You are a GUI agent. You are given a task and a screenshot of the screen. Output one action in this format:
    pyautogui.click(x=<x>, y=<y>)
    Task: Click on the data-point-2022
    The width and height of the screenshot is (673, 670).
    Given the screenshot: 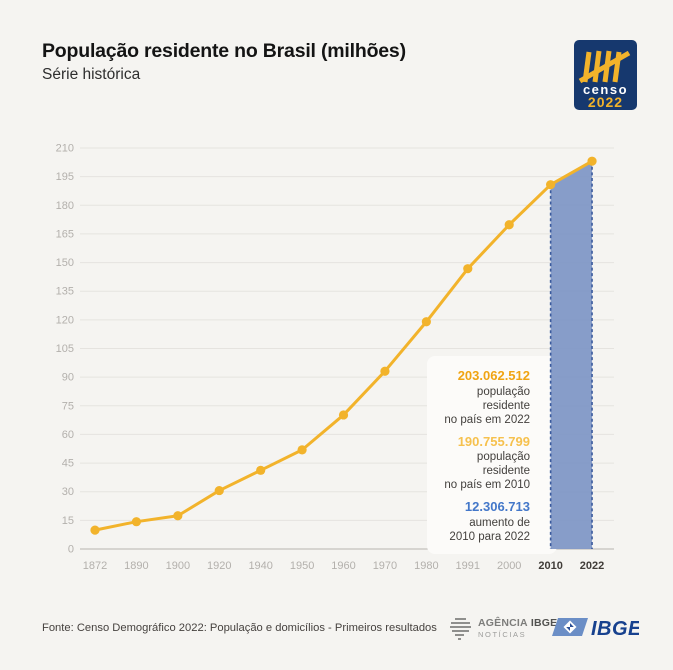 What is the action you would take?
    pyautogui.click(x=592, y=161)
    